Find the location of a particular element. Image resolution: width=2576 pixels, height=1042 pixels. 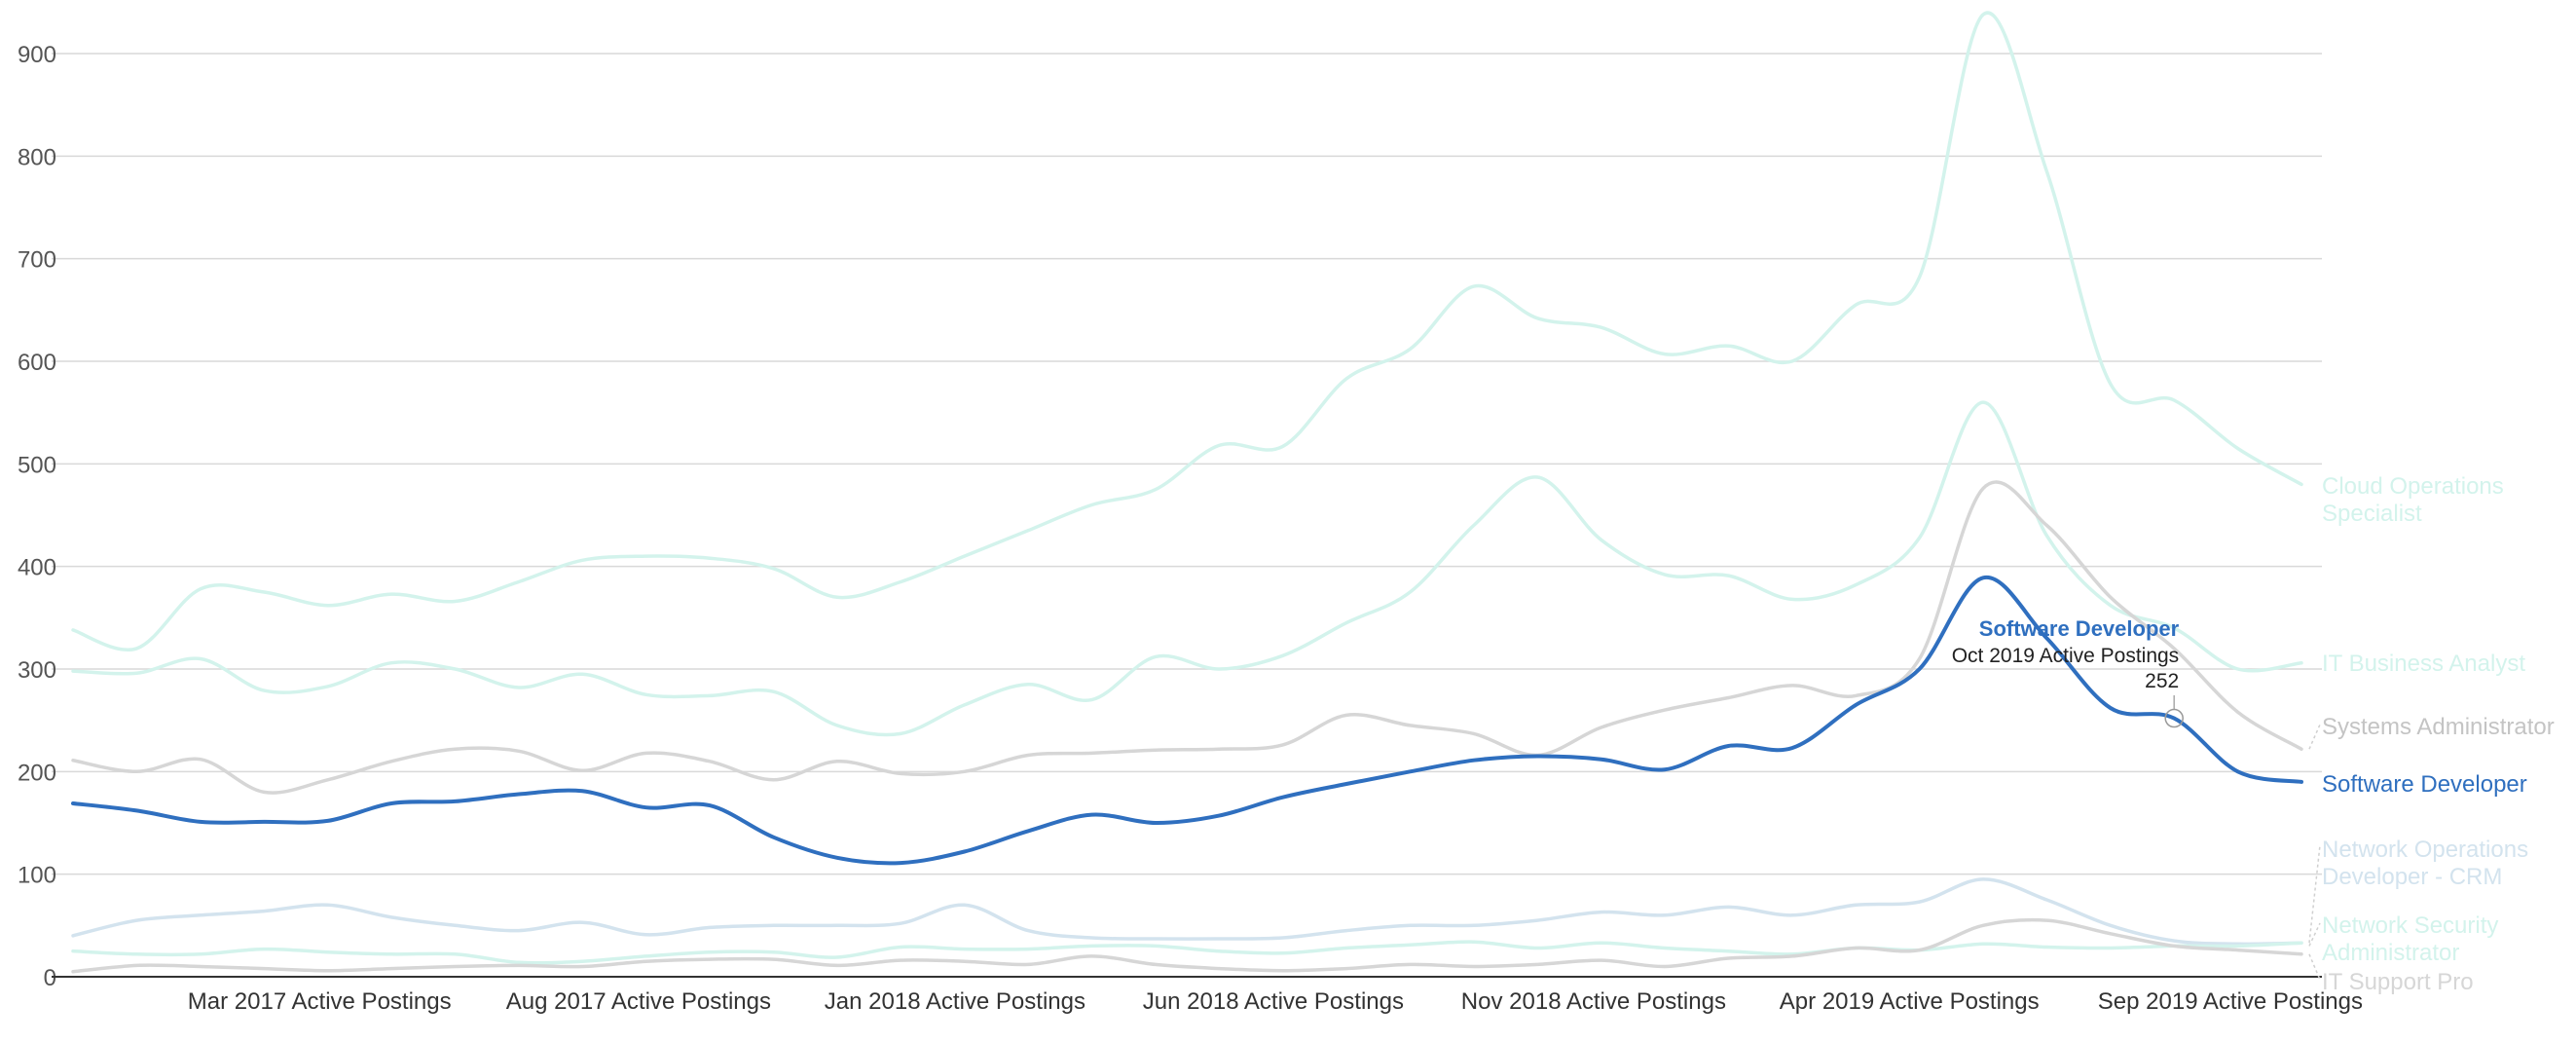

series-end-label-line: Software Developer is located at coordinates (2424, 785).